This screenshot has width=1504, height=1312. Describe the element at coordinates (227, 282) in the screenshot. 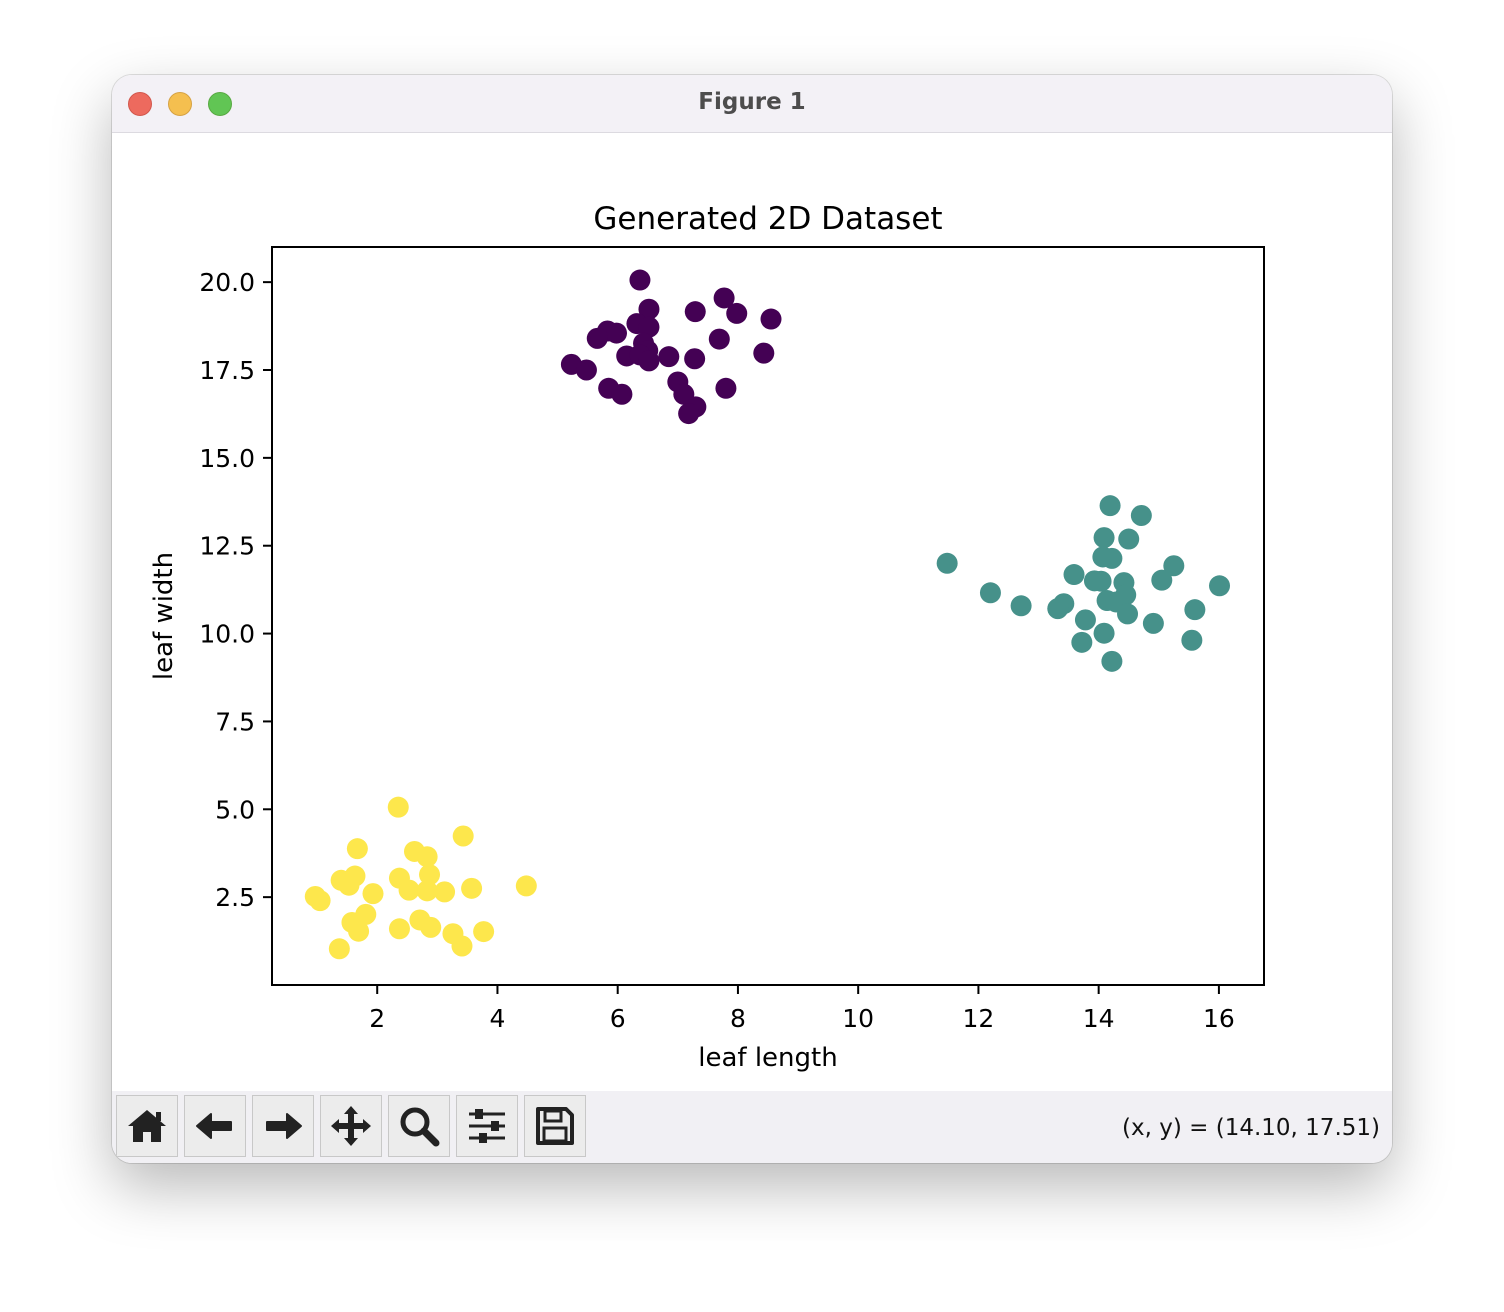

I see `y-tick-label: 20.0` at that location.